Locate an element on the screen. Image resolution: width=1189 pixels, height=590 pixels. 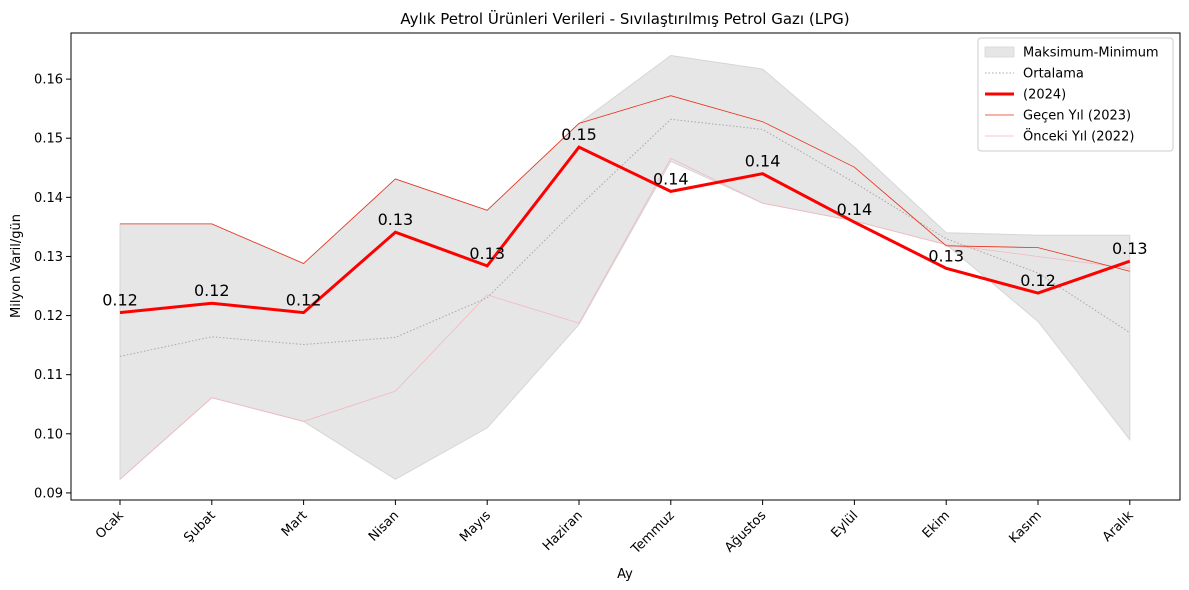
data-label: 0.15 is located at coordinates (579, 134).